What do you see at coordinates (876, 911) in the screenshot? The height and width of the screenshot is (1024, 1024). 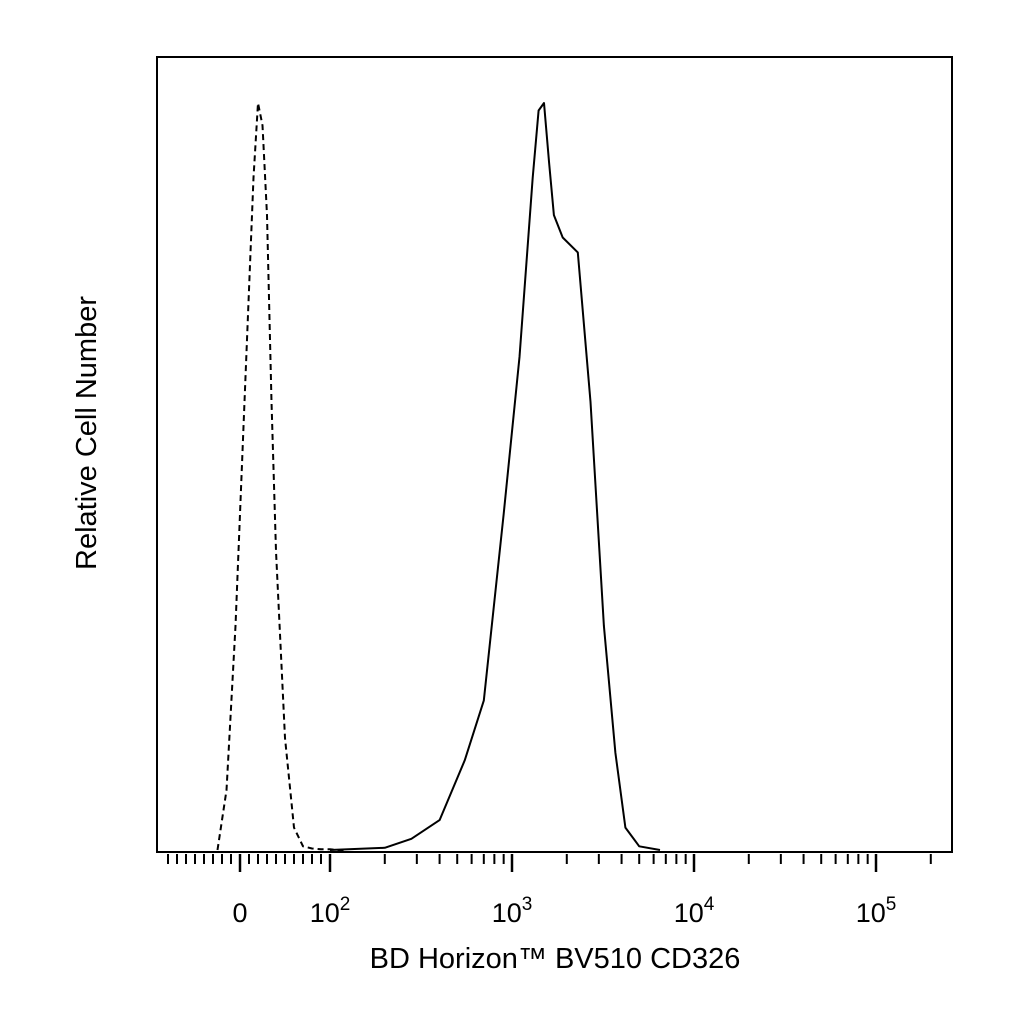 I see `x-tick-label: 10⁵` at bounding box center [876, 911].